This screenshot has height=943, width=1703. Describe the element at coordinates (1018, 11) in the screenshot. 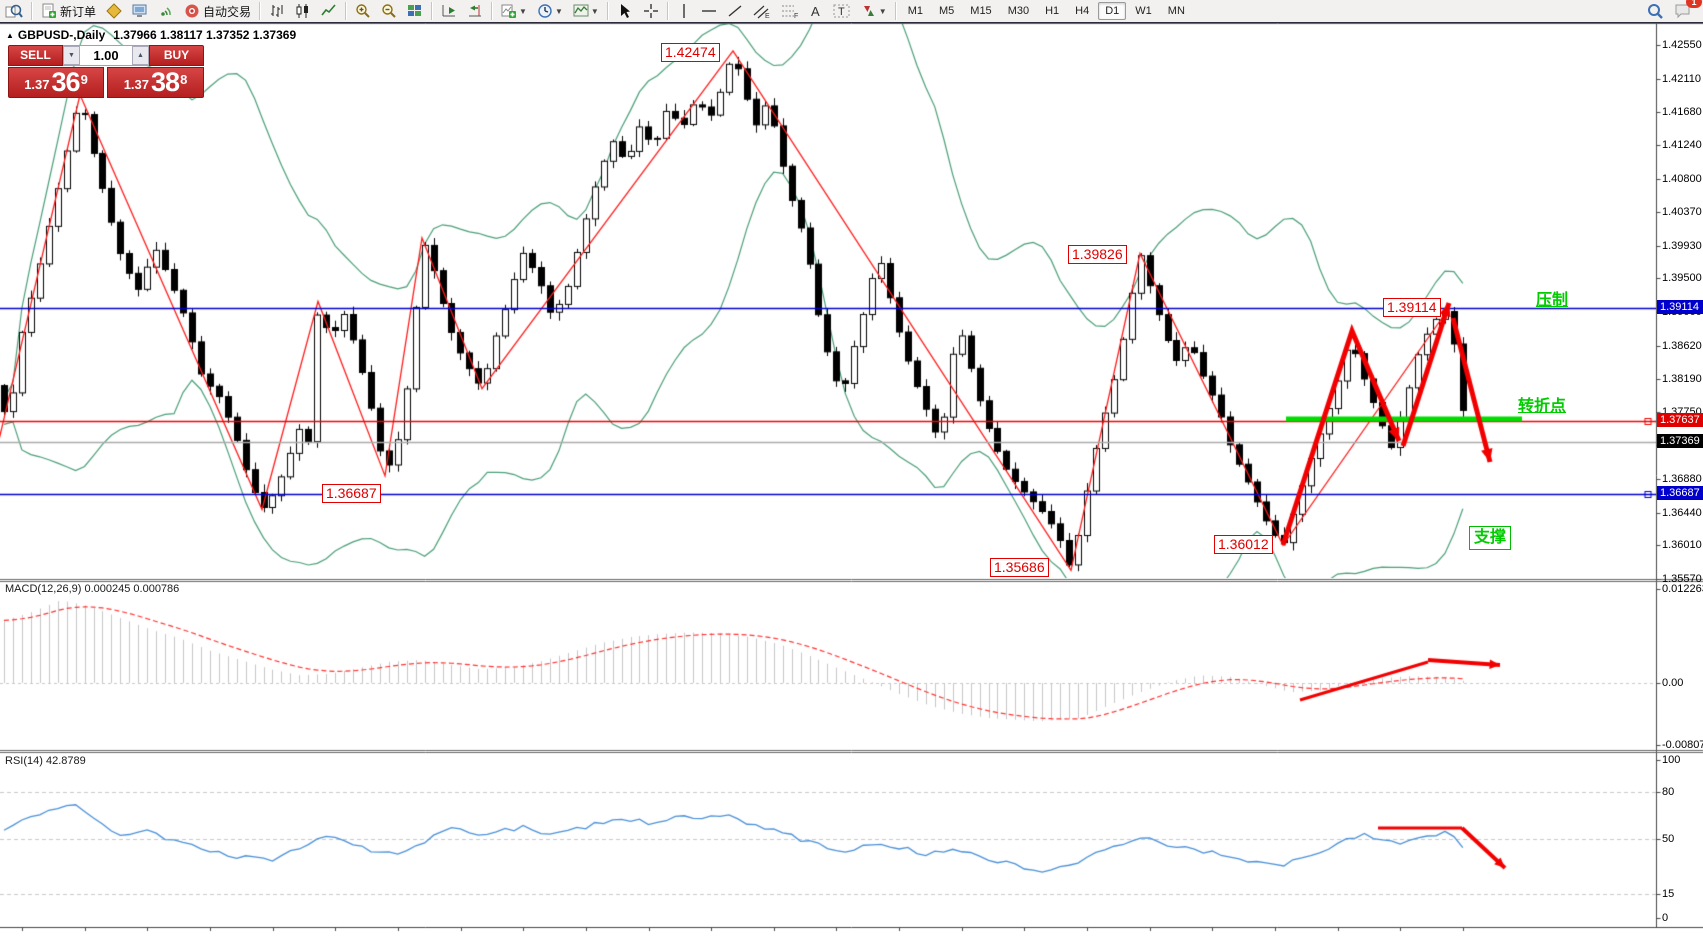

I see `timeframe-button-m30: M30` at that location.